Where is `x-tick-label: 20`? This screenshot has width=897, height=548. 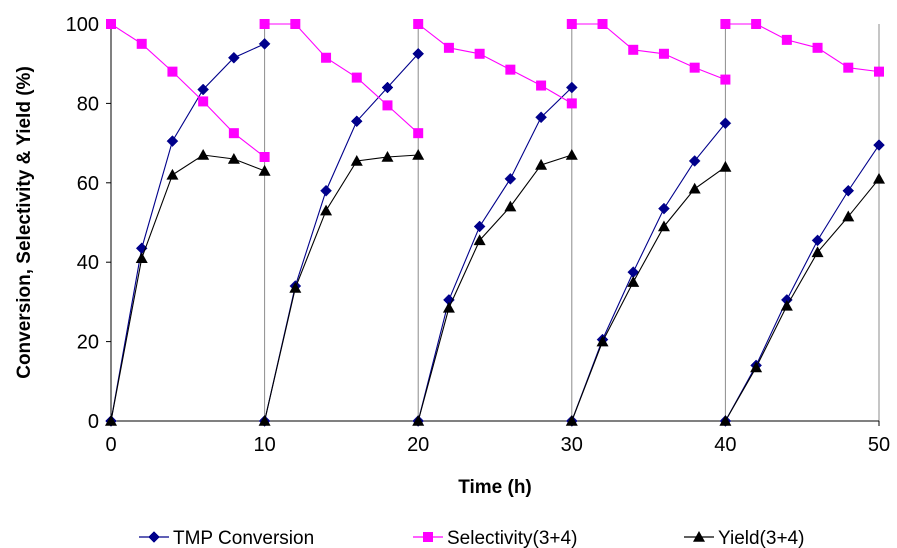
x-tick-label: 20 is located at coordinates (418, 445).